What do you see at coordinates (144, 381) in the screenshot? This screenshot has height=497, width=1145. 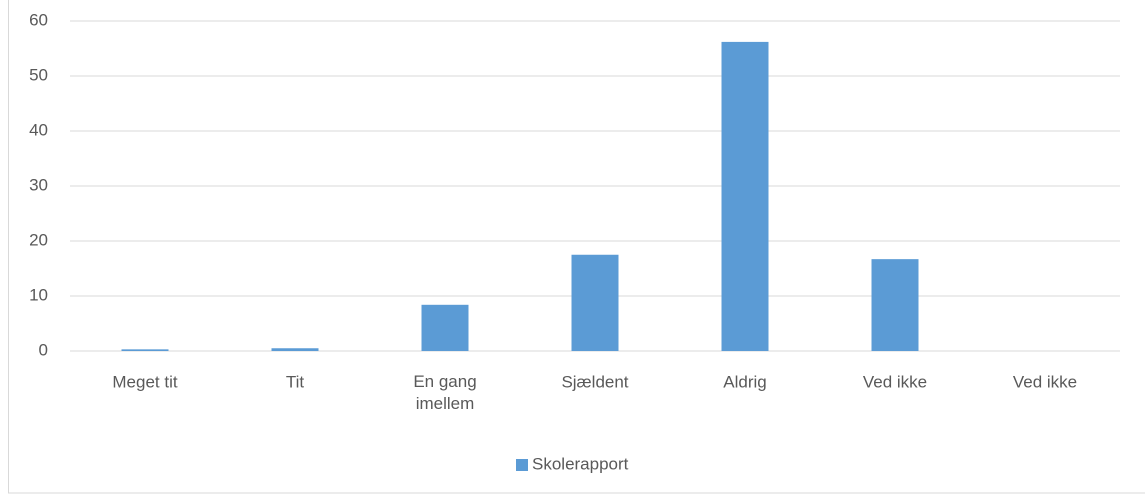 I see `x-tick-label: Meget tit` at bounding box center [144, 381].